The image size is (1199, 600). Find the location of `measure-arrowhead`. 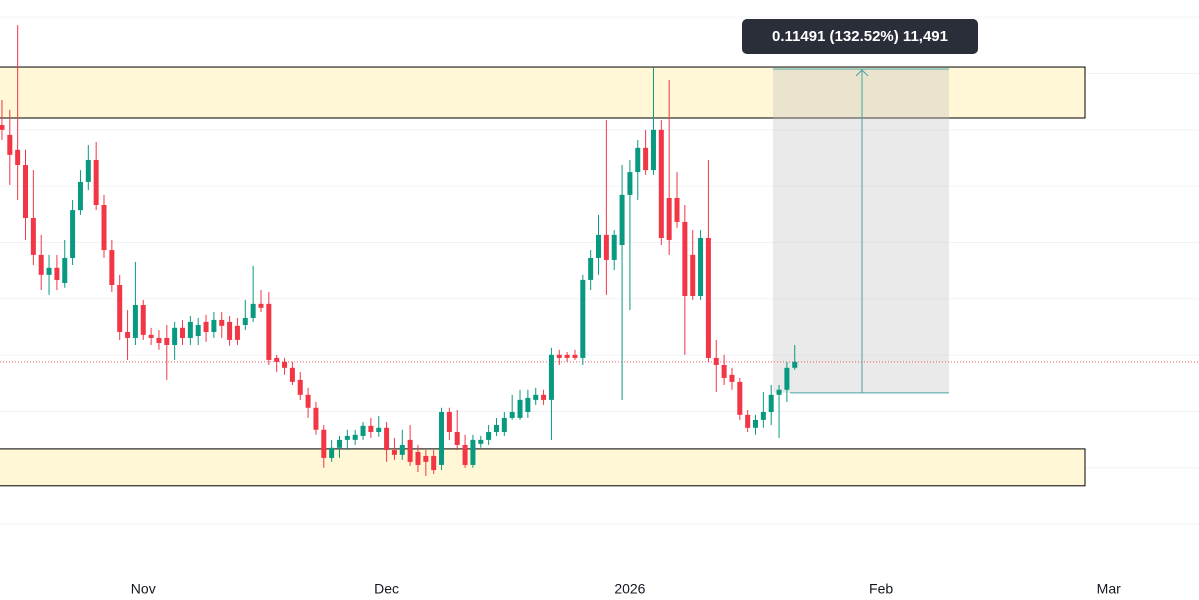

measure-arrowhead is located at coordinates (862, 73).